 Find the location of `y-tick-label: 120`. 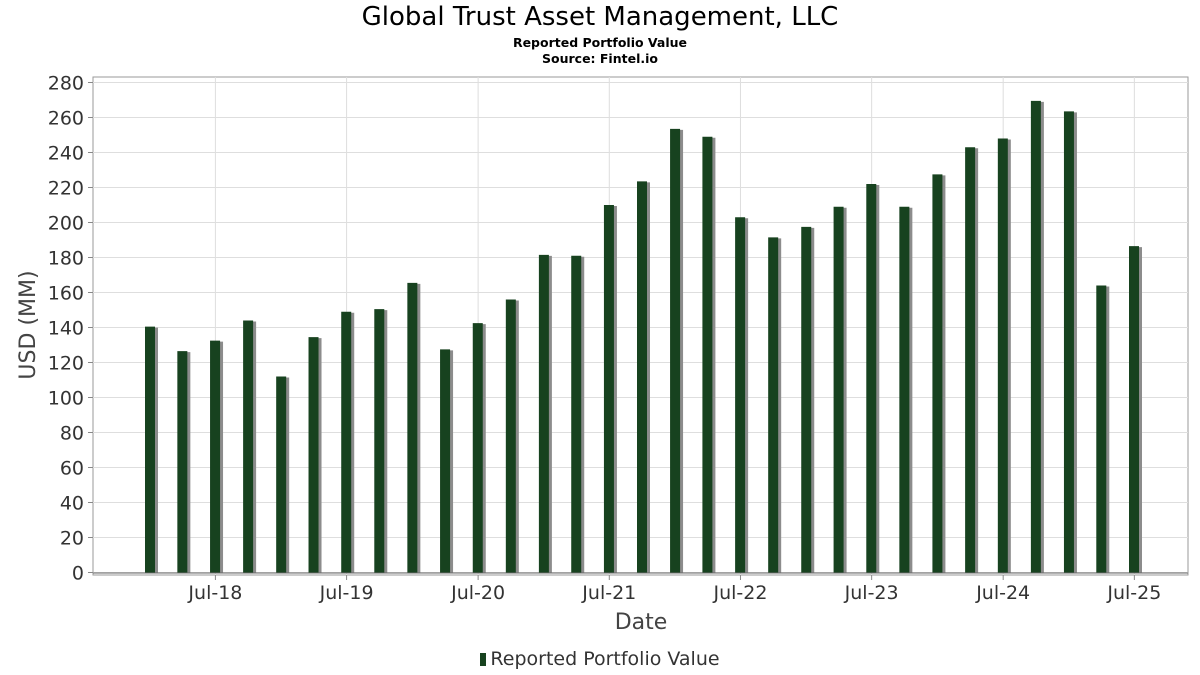

y-tick-label: 120 is located at coordinates (66, 364).